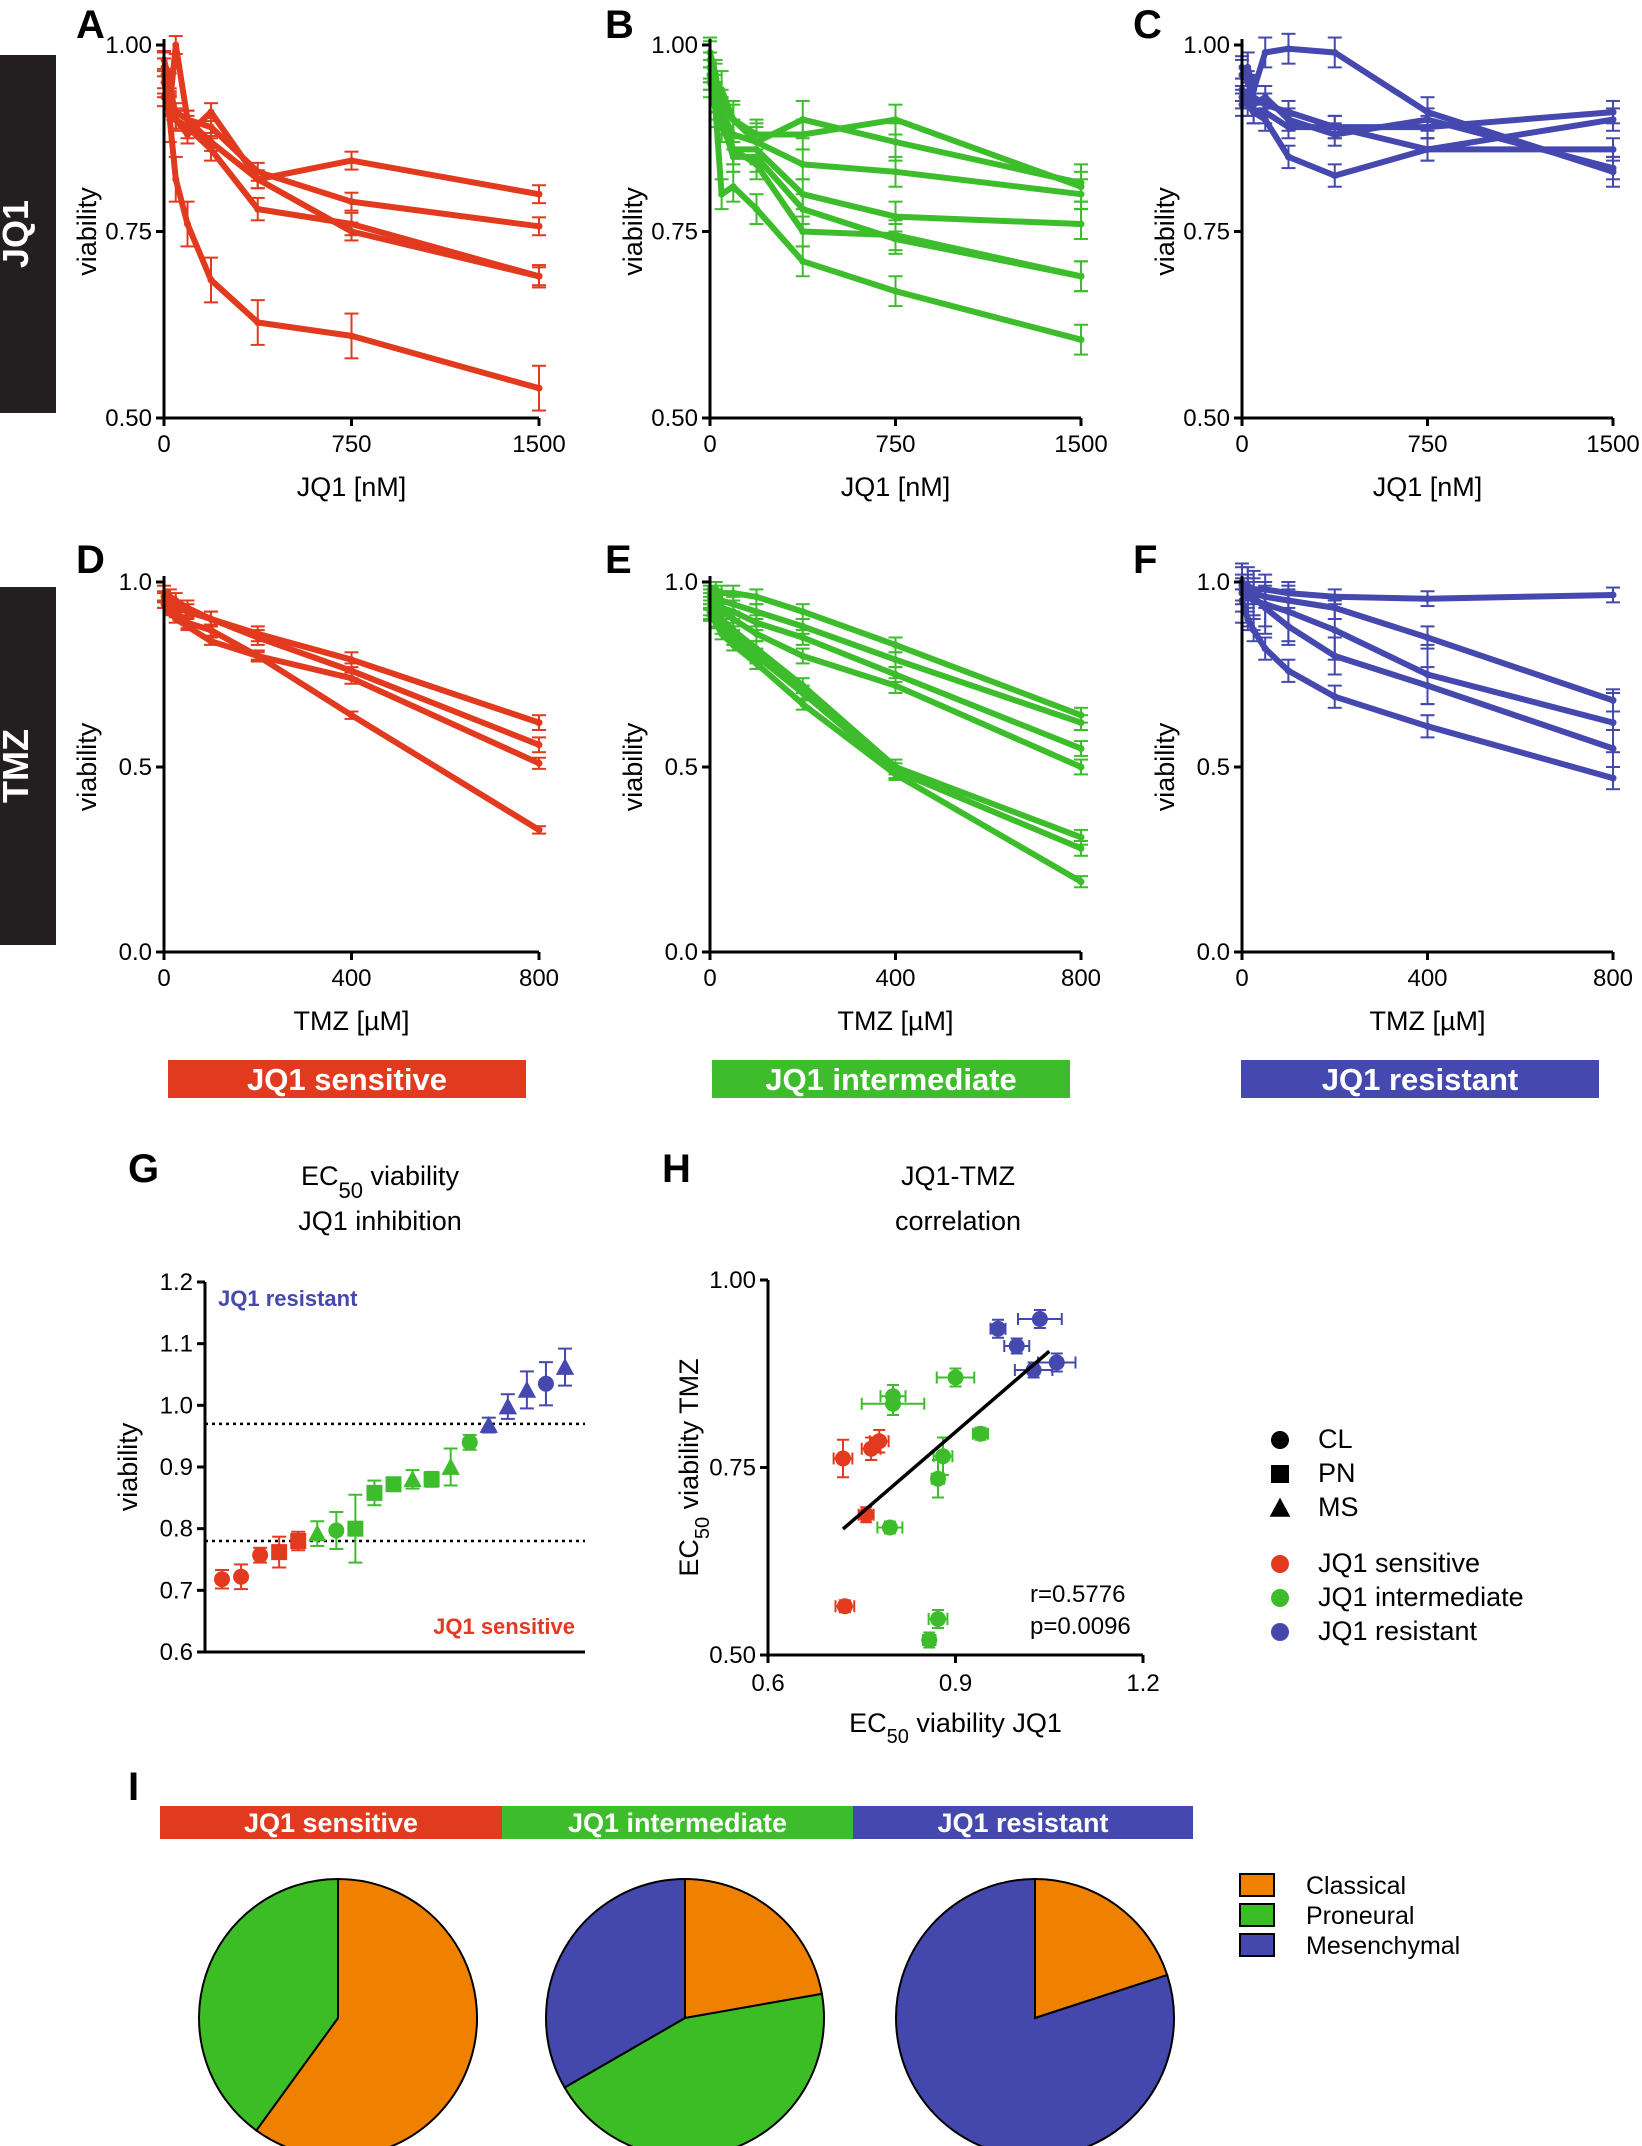  Describe the element at coordinates (176, 1344) in the screenshot. I see `y-tick-label: 1.1` at that location.